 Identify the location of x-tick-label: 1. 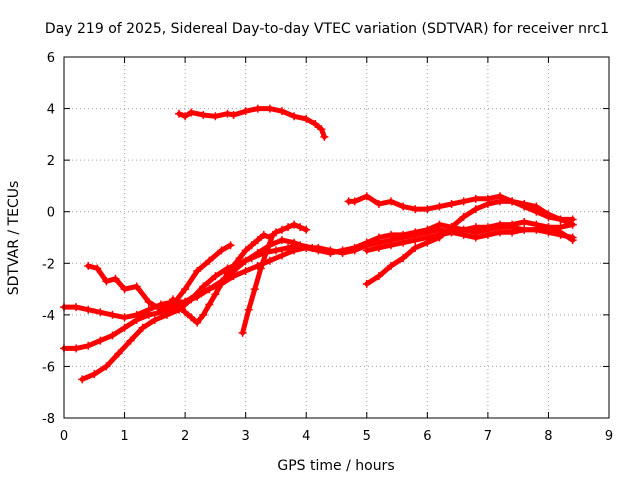
(124, 436).